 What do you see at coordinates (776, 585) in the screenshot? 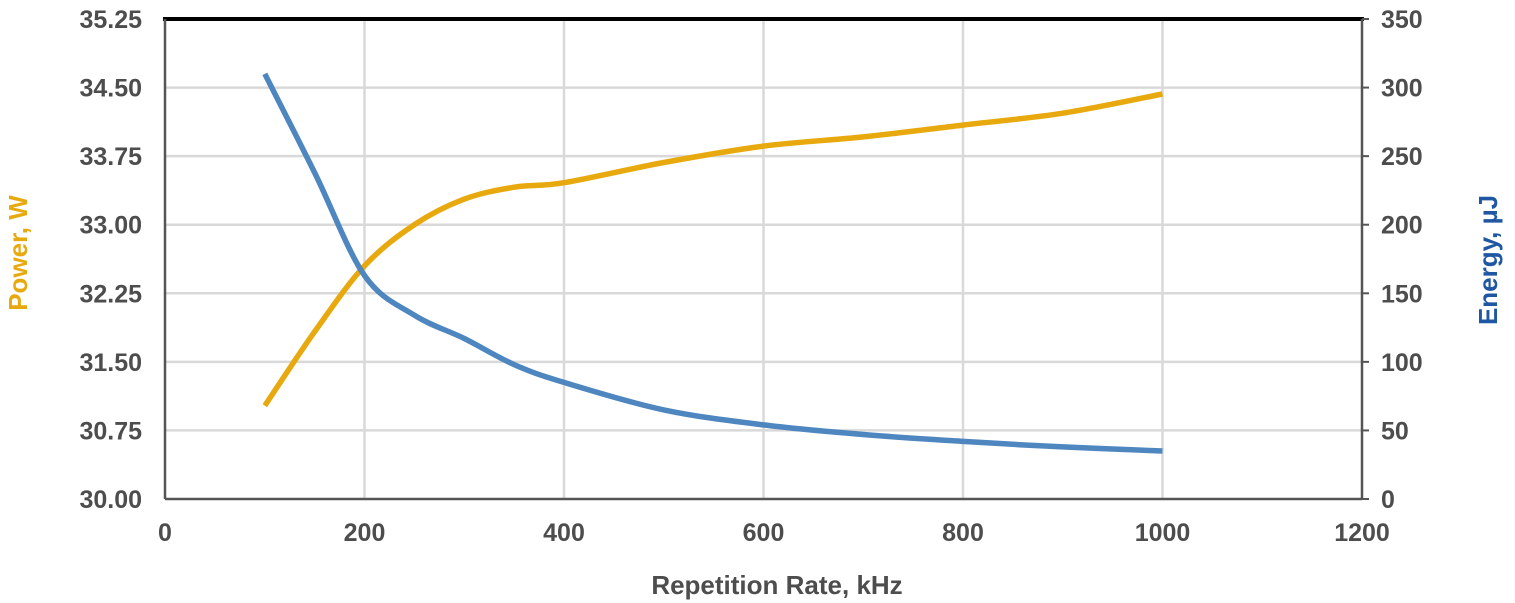
I see `x-axis-title: Repetition Rate, kHz` at bounding box center [776, 585].